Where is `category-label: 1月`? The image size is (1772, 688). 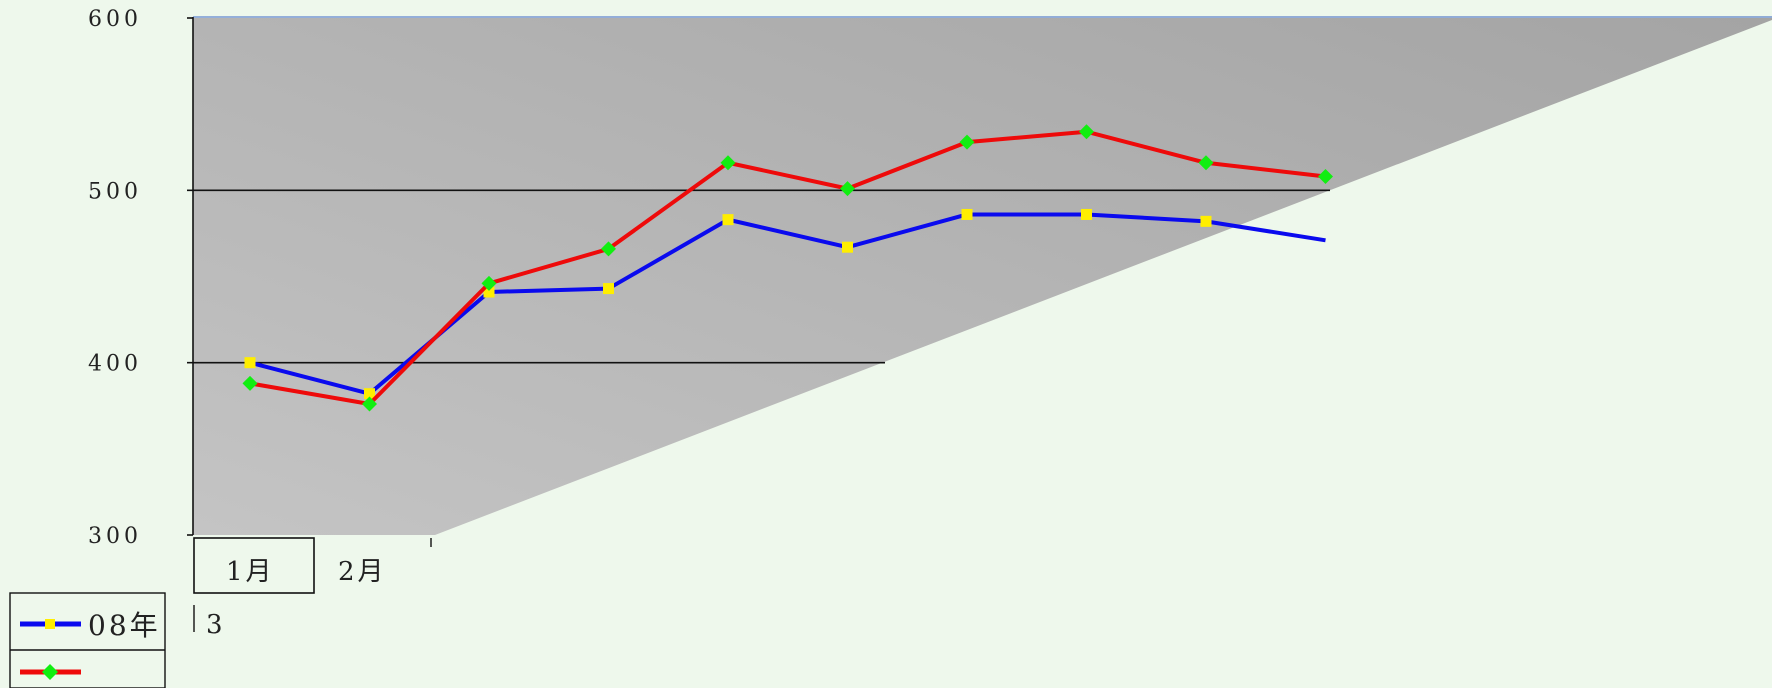
category-label: 1月 is located at coordinates (250, 572).